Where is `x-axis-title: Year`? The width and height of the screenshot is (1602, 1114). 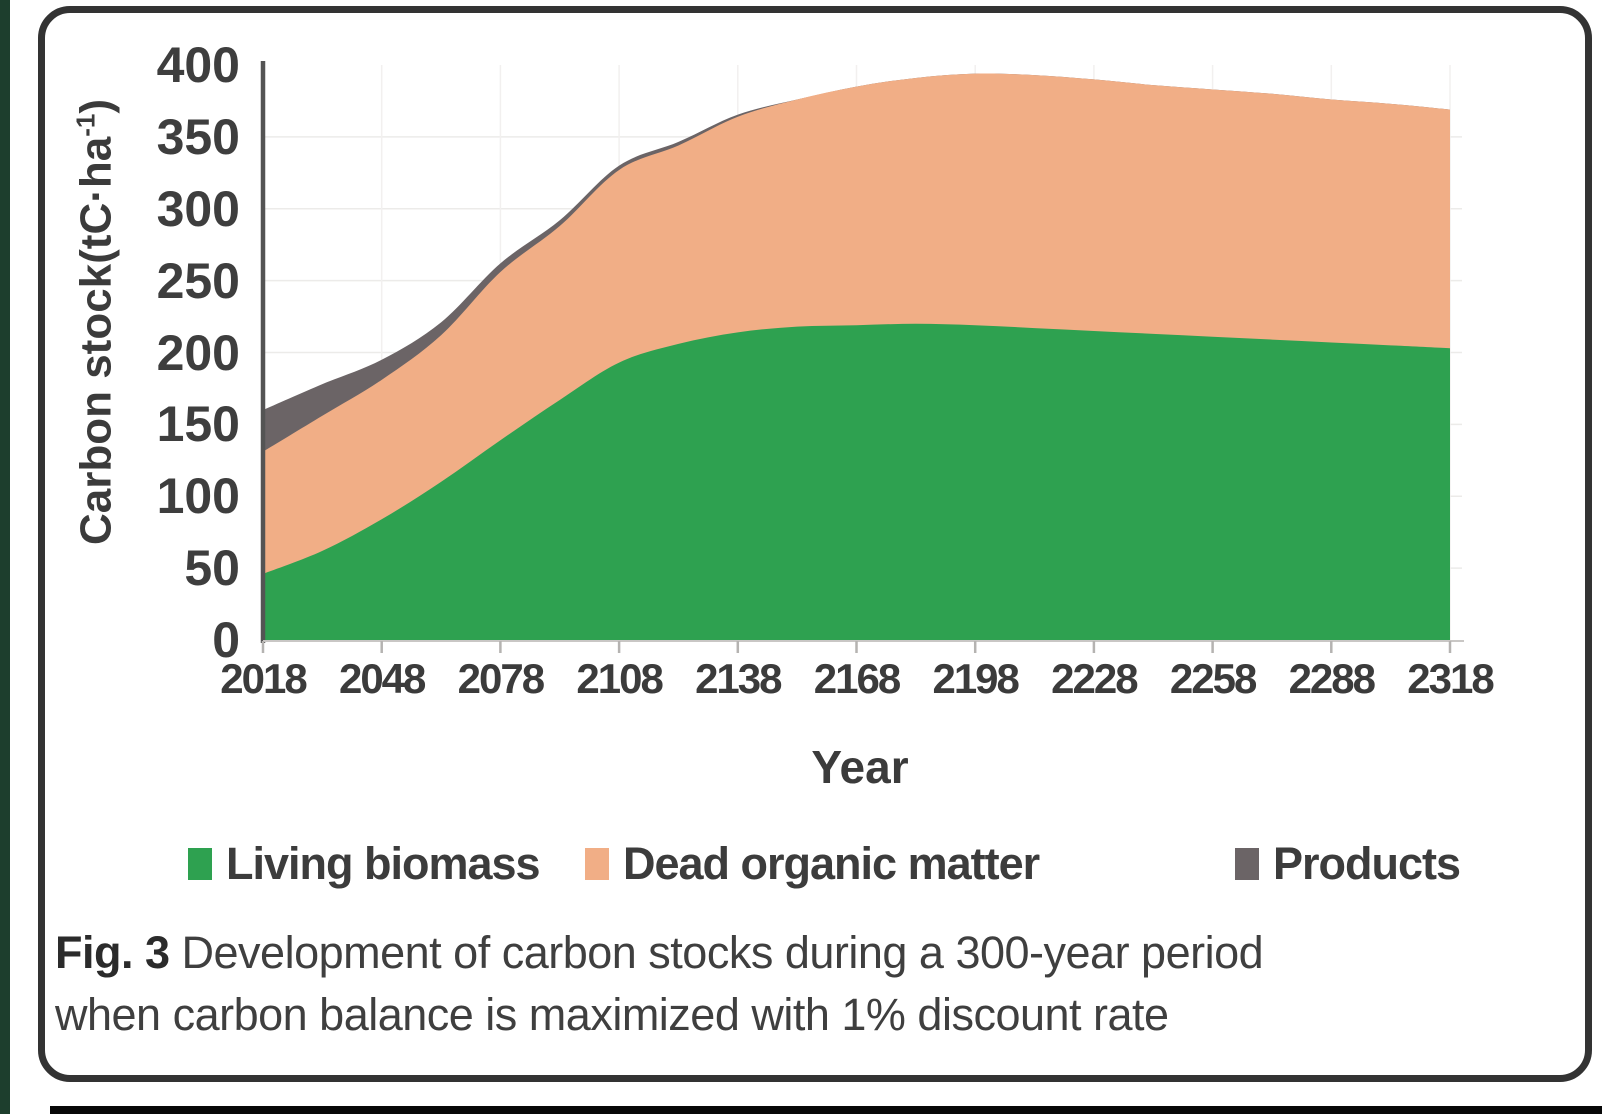 x-axis-title: Year is located at coordinates (860, 767).